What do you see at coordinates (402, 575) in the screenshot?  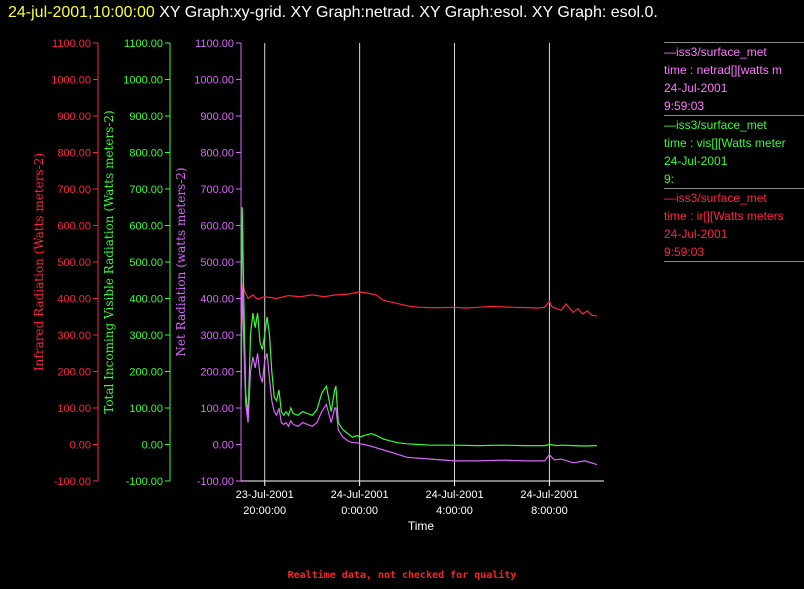 I see `quality-footer: Realtime data, not checked for quality` at bounding box center [402, 575].